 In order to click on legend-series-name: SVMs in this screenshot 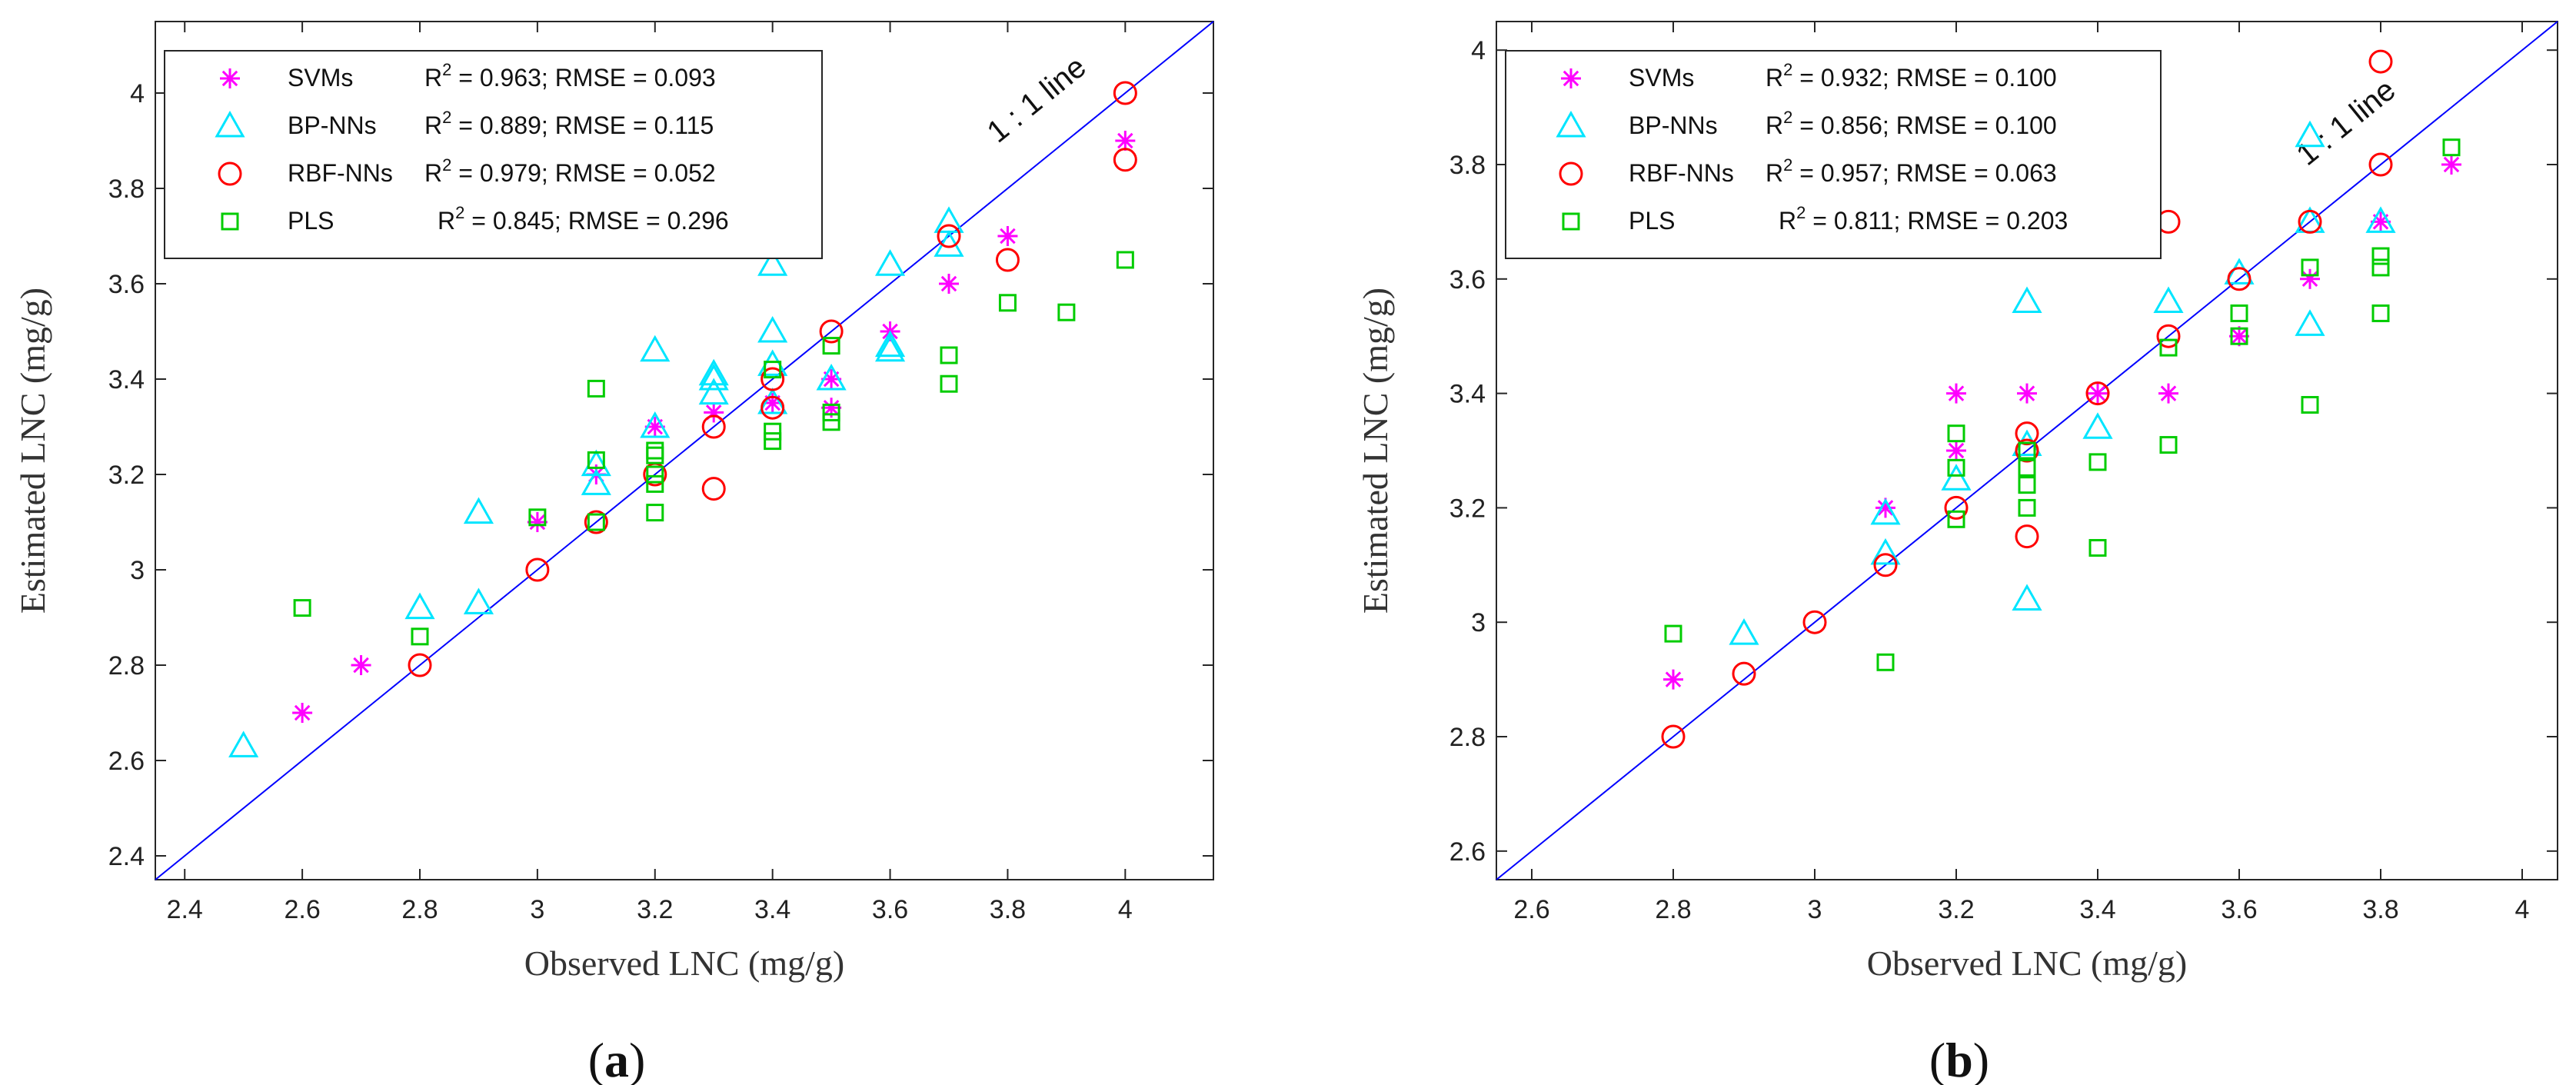, I will do `click(320, 78)`.